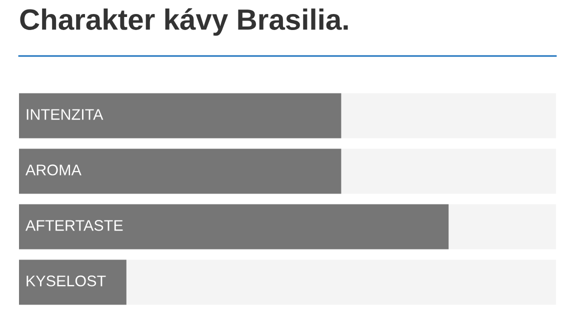  What do you see at coordinates (65, 114) in the screenshot?
I see `y-tick-label: INTENZITA` at bounding box center [65, 114].